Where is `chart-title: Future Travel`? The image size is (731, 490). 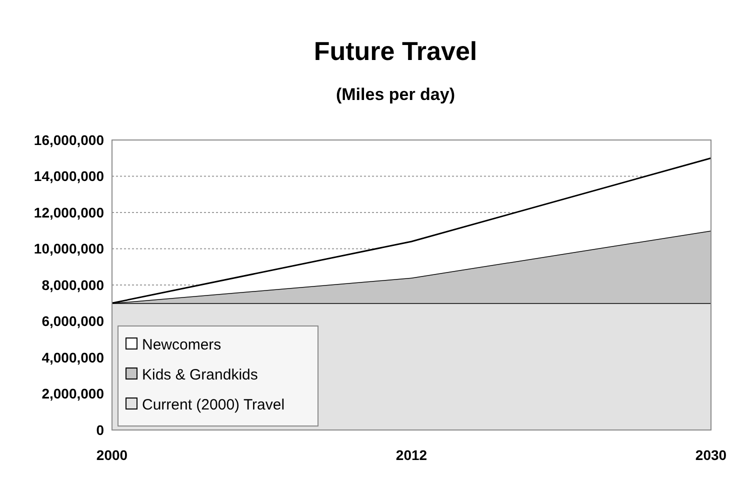
chart-title: Future Travel is located at coordinates (396, 51).